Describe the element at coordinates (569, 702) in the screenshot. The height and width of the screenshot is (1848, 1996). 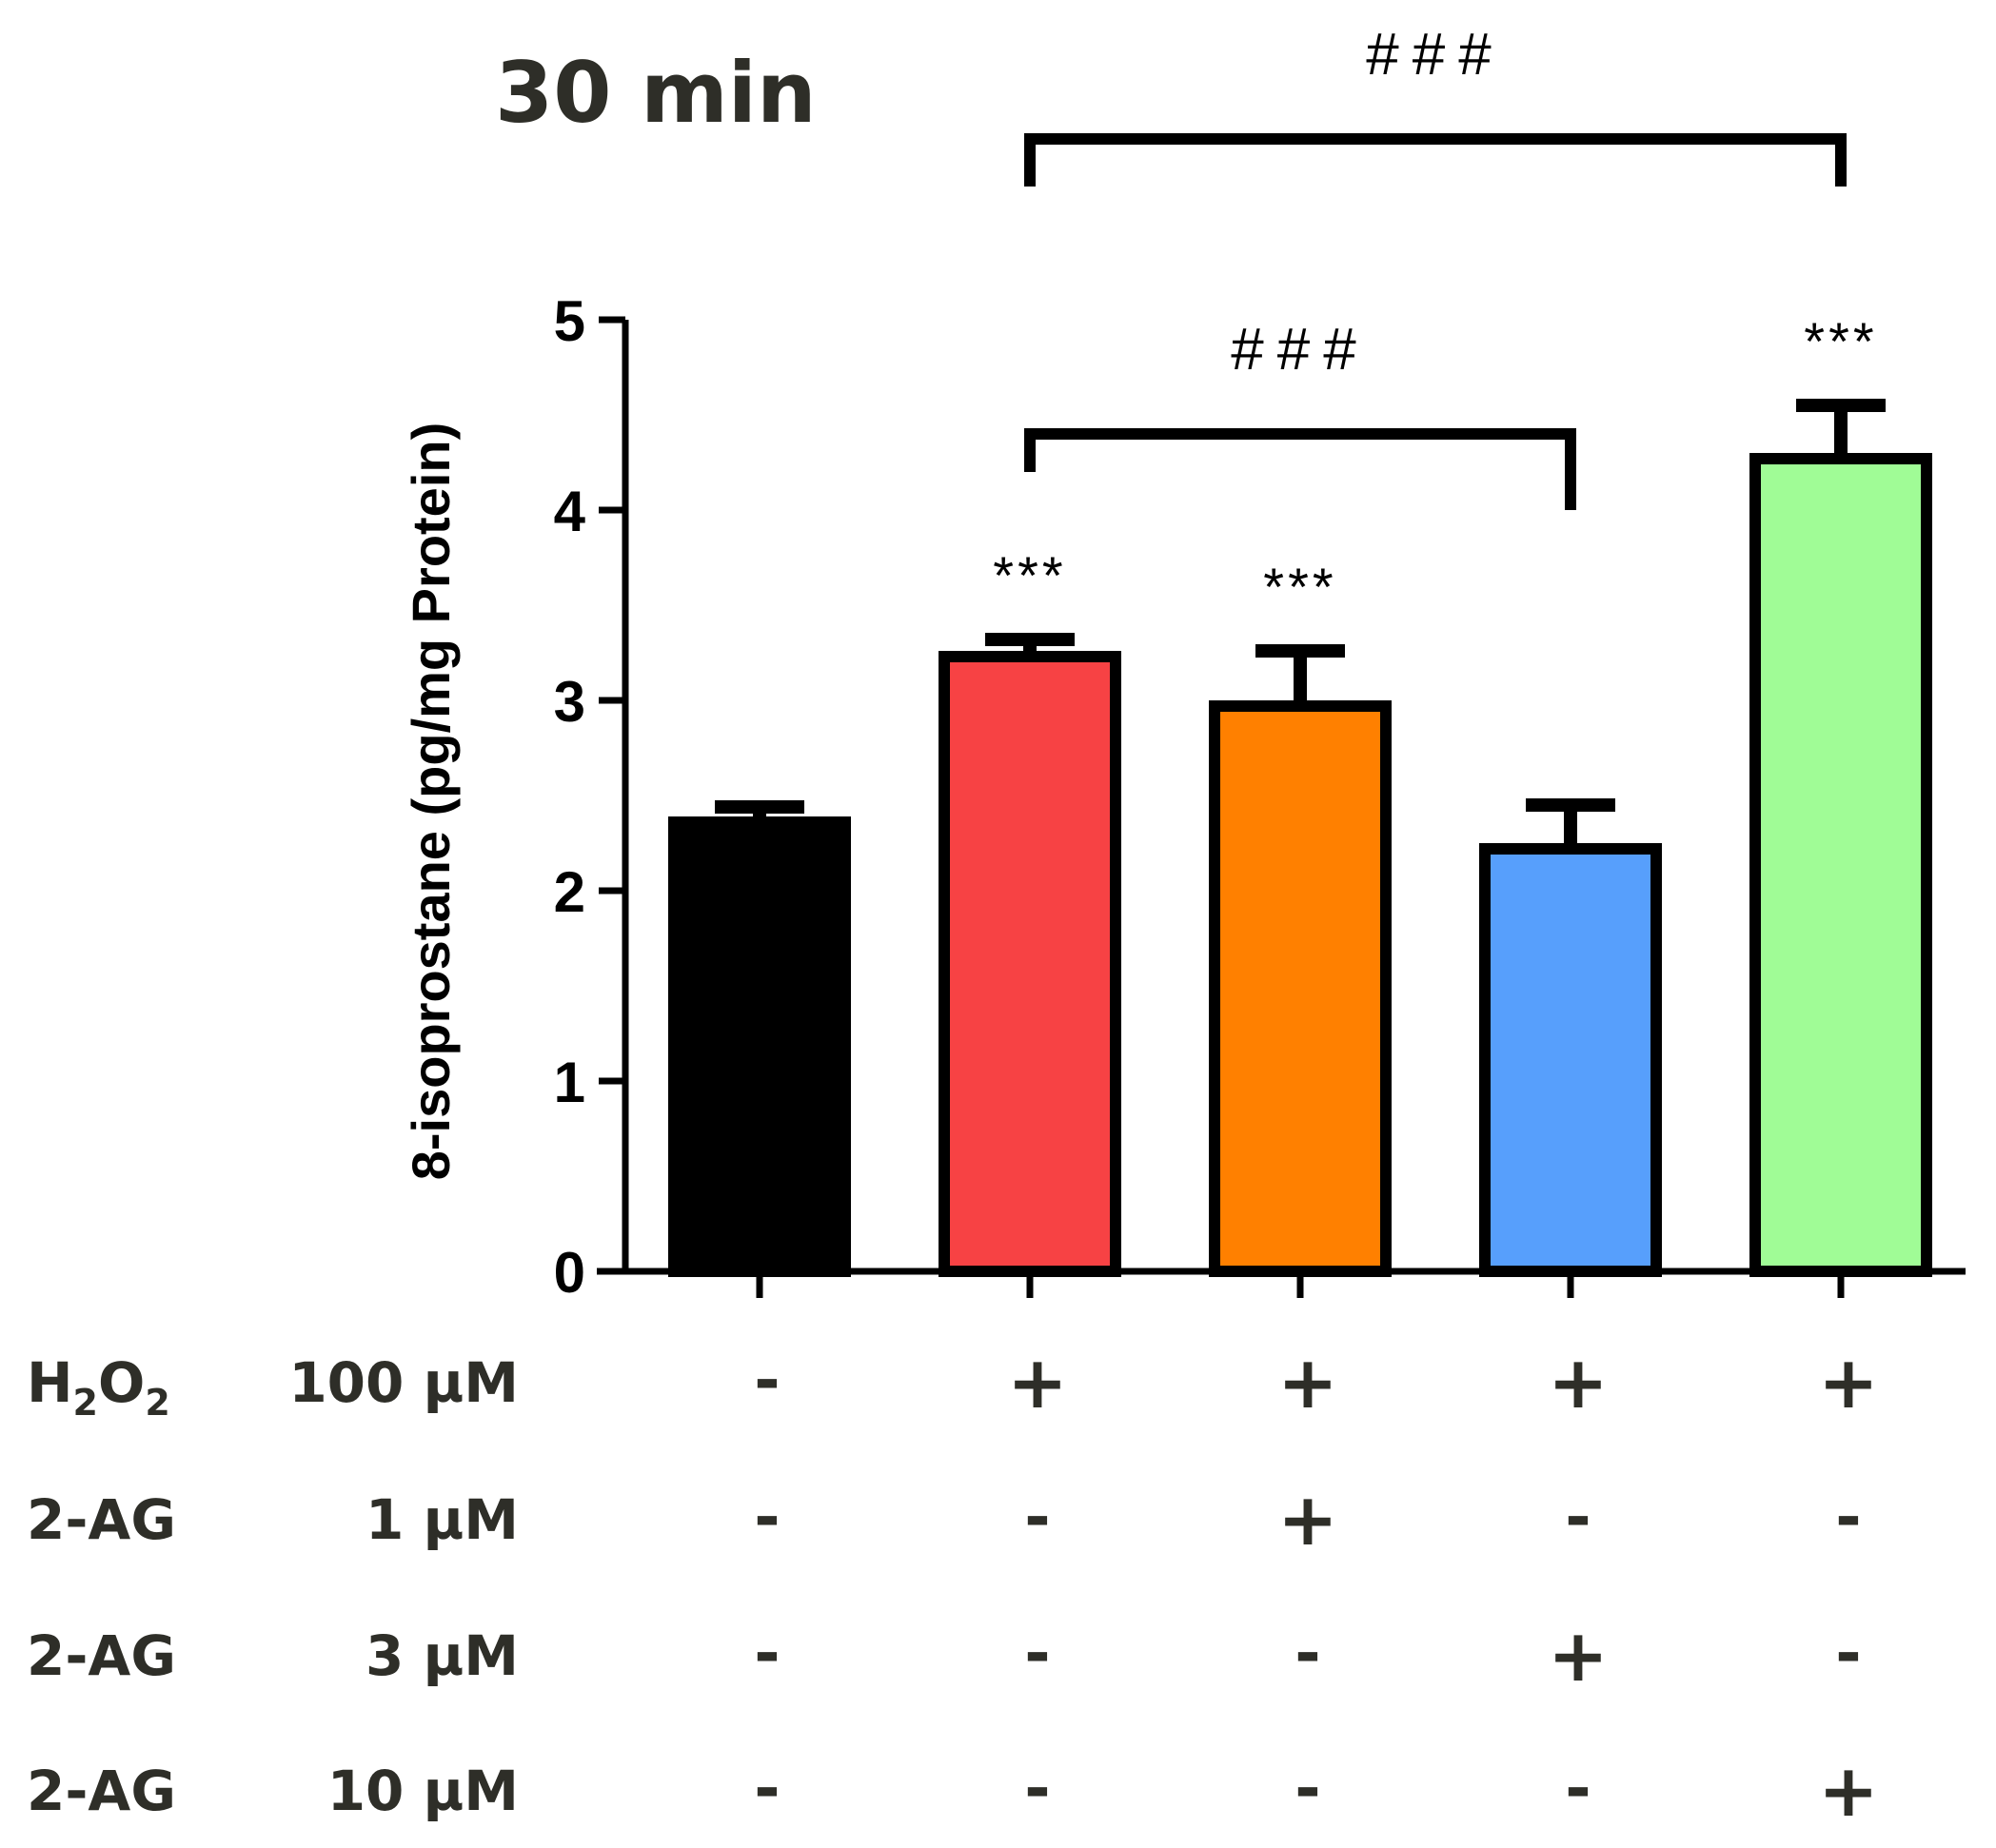
I see `y-tick-label: 3` at that location.